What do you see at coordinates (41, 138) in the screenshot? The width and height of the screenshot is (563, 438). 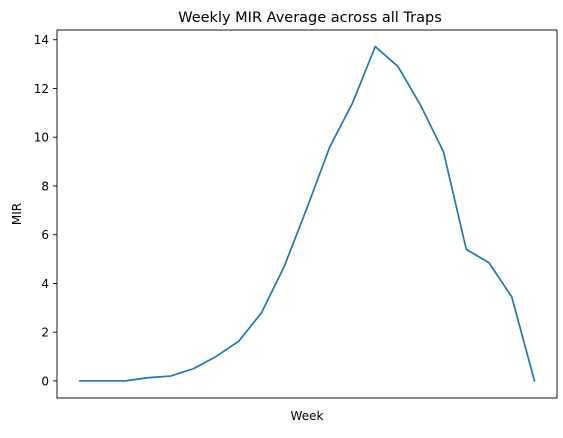 I see `y-tick-label: 10` at bounding box center [41, 138].